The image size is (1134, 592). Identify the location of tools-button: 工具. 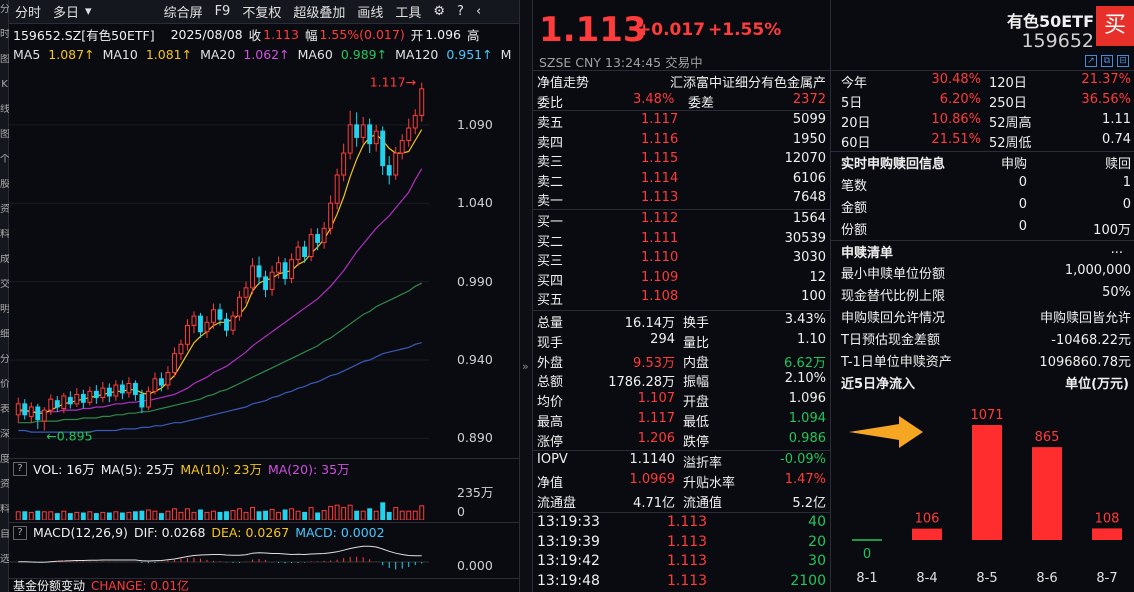
(408, 13).